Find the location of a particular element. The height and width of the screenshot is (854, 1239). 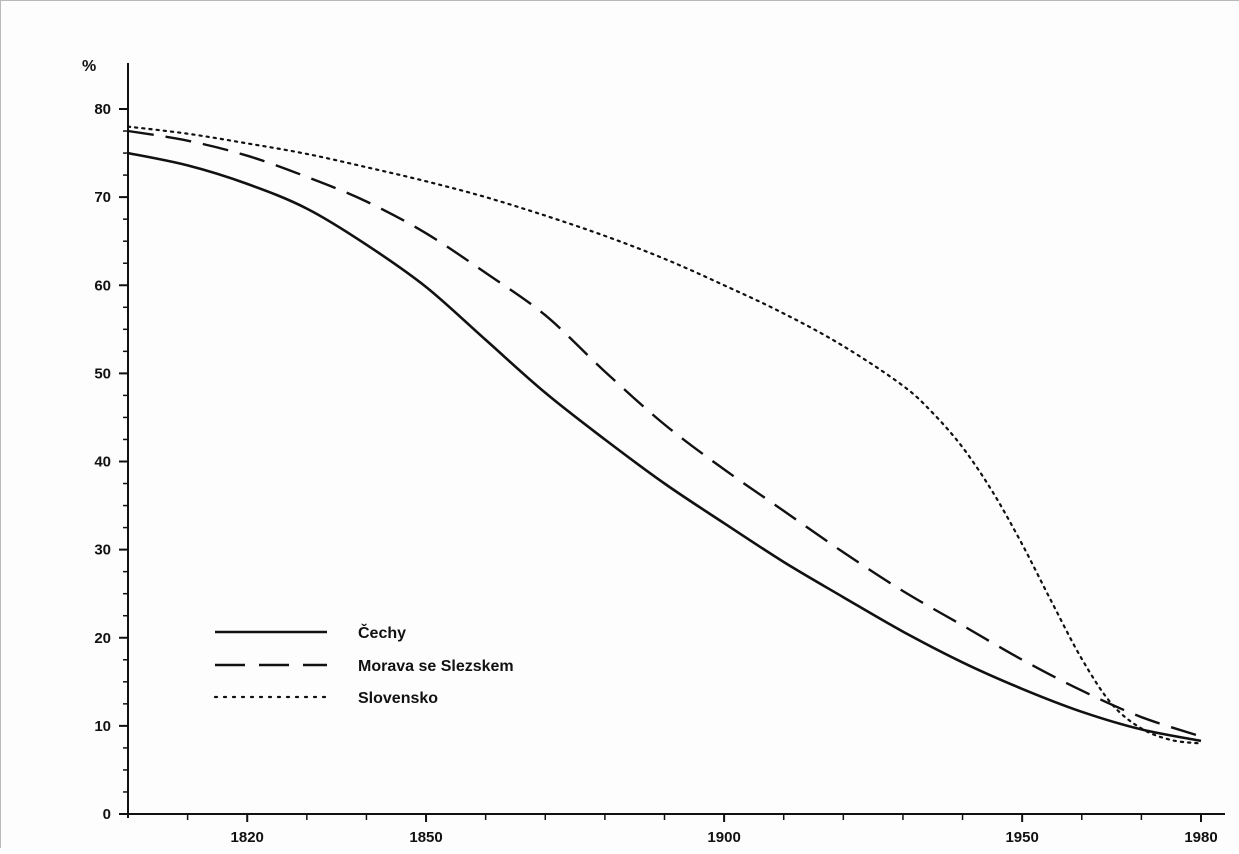

y-tick-label: 40 is located at coordinates (102, 462).